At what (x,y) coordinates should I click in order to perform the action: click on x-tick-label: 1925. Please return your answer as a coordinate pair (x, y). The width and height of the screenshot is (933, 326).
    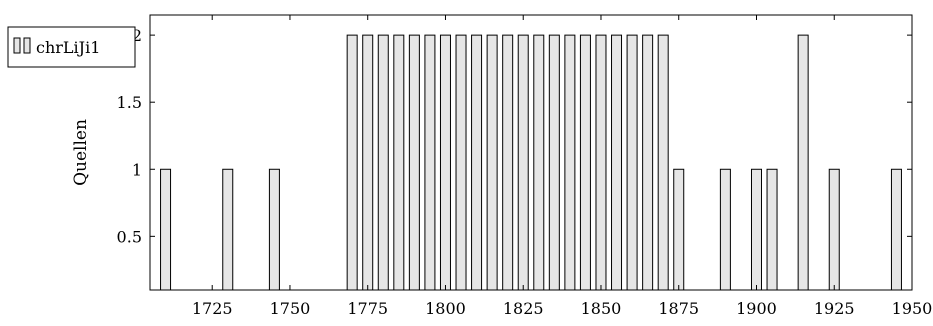
    Looking at the image, I should click on (834, 308).